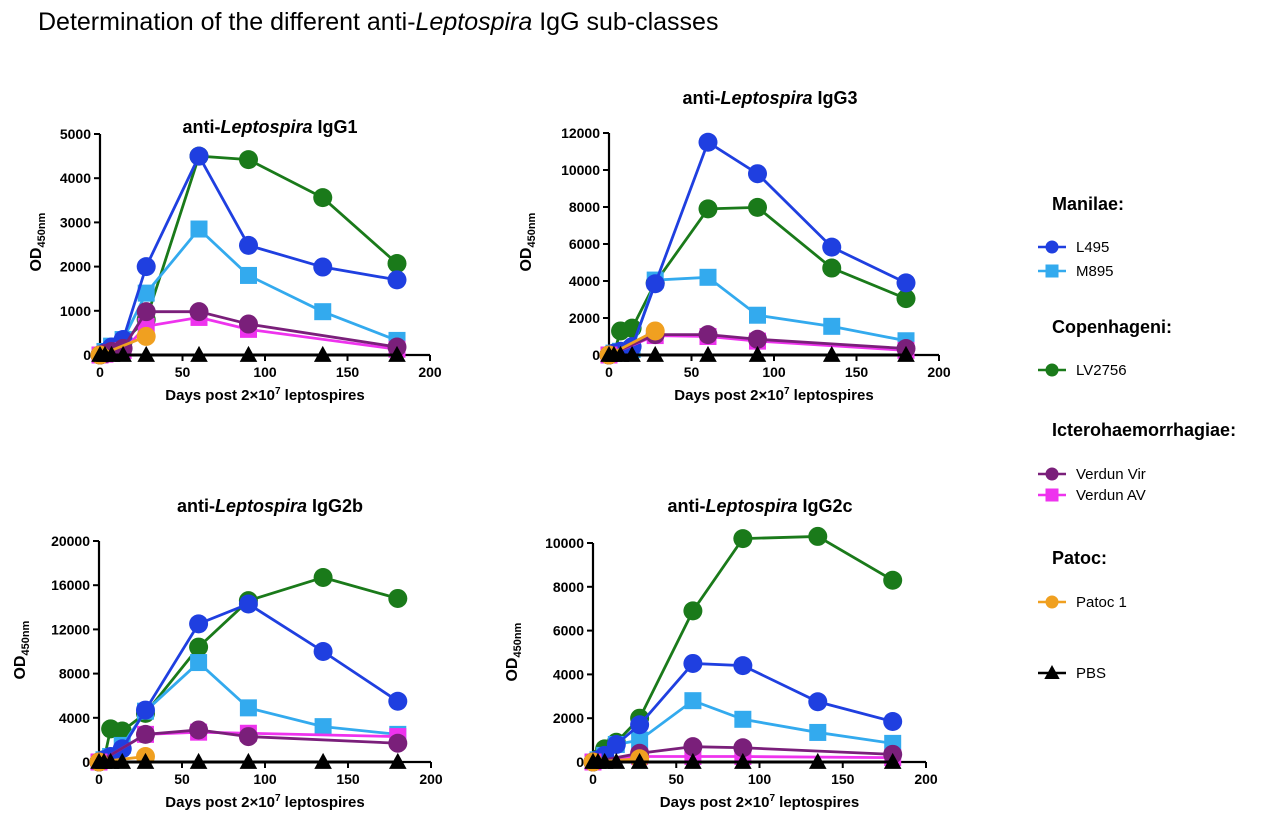 The height and width of the screenshot is (814, 1287). What do you see at coordinates (1093, 247) in the screenshot?
I see `legend-label: L495` at bounding box center [1093, 247].